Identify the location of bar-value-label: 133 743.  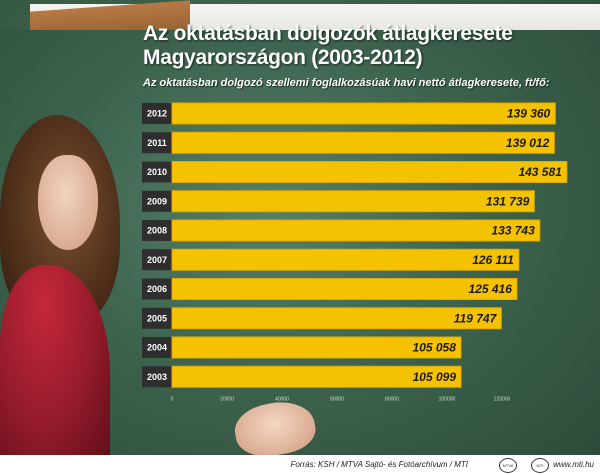
(513, 231).